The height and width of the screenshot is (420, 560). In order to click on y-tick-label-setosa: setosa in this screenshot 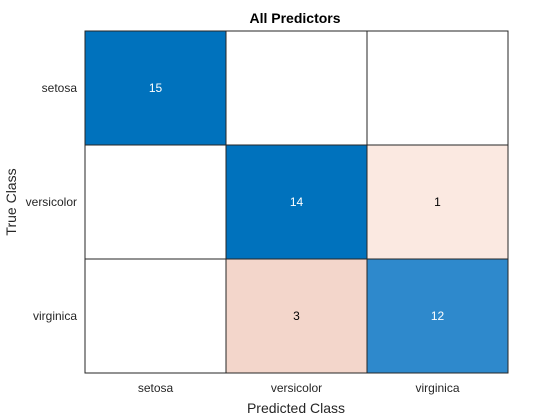, I will do `click(60, 88)`.